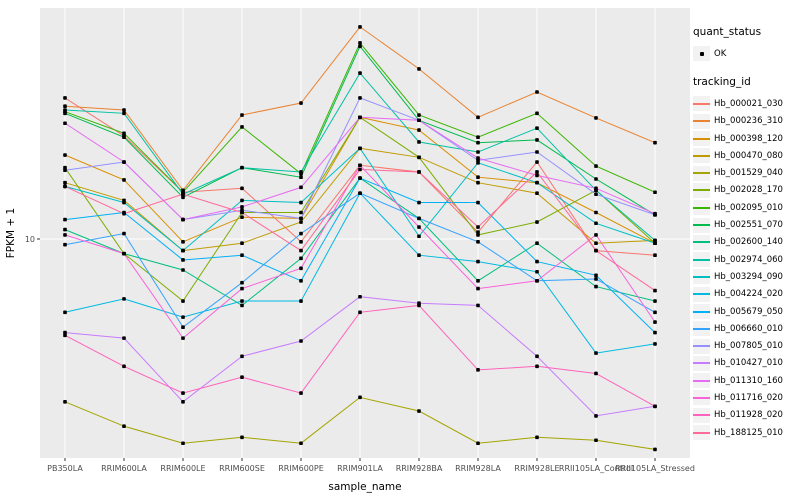 The height and width of the screenshot is (500, 800). Describe the element at coordinates (364, 487) in the screenshot. I see `x-axis-title: sample_name` at that location.